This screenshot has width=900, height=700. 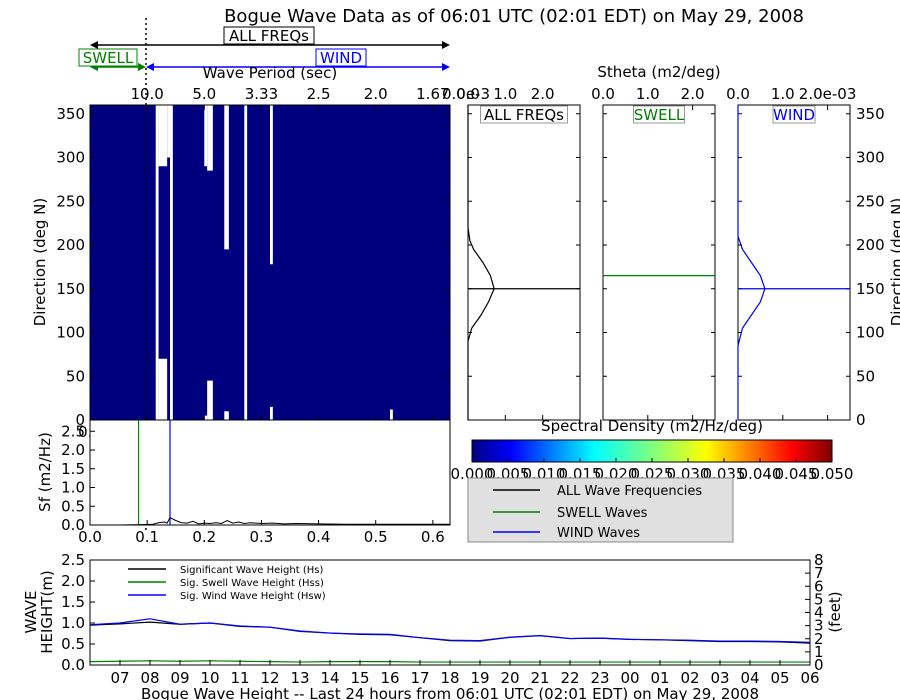 I want to click on history-xtick-label: 23, so click(x=599, y=678).